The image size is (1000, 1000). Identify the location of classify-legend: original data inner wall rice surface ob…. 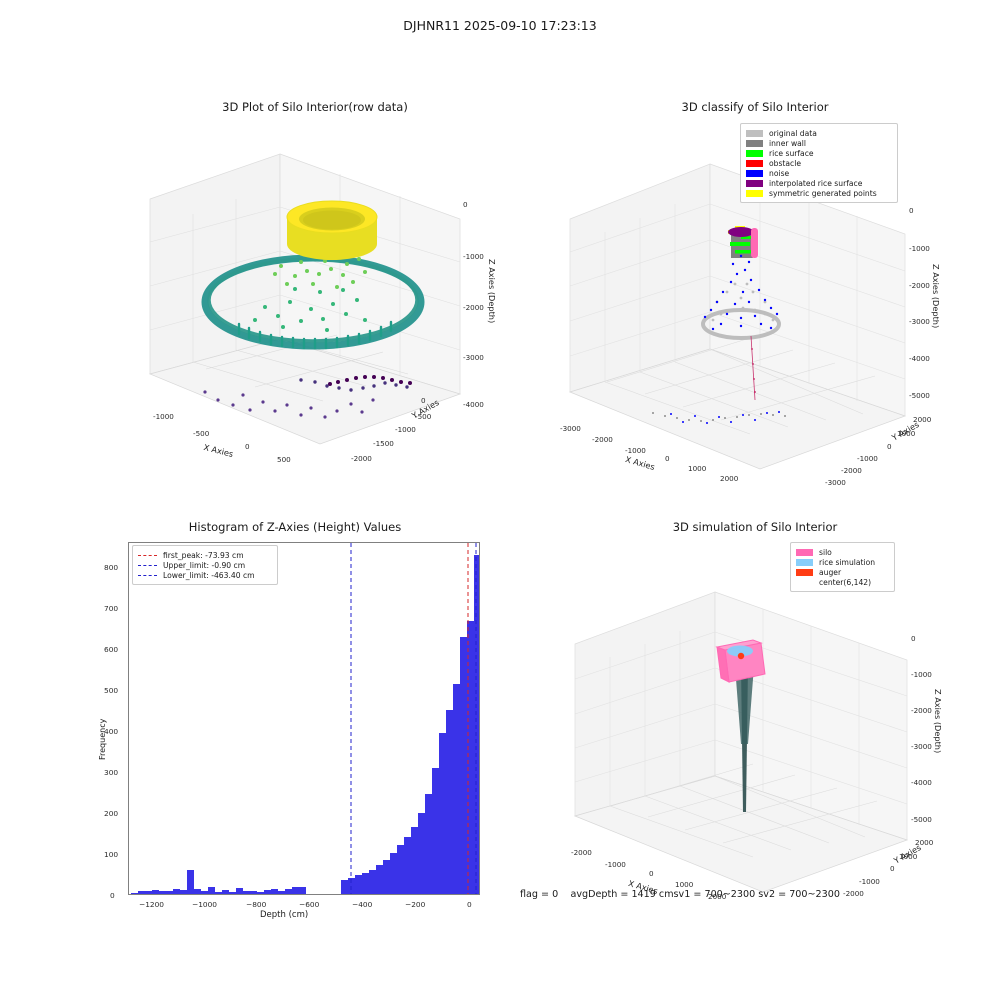
(819, 163).